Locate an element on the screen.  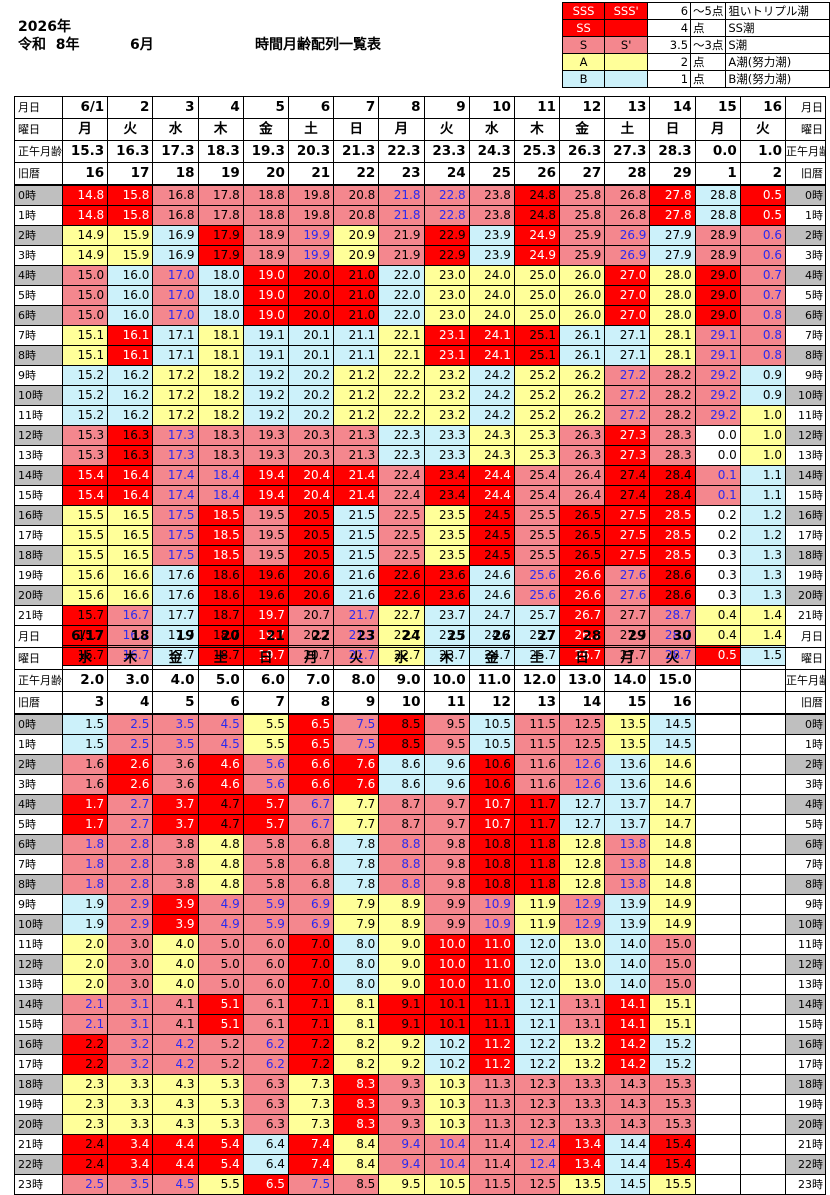
moon-age-cell: 24.3 is located at coordinates (491, 435).